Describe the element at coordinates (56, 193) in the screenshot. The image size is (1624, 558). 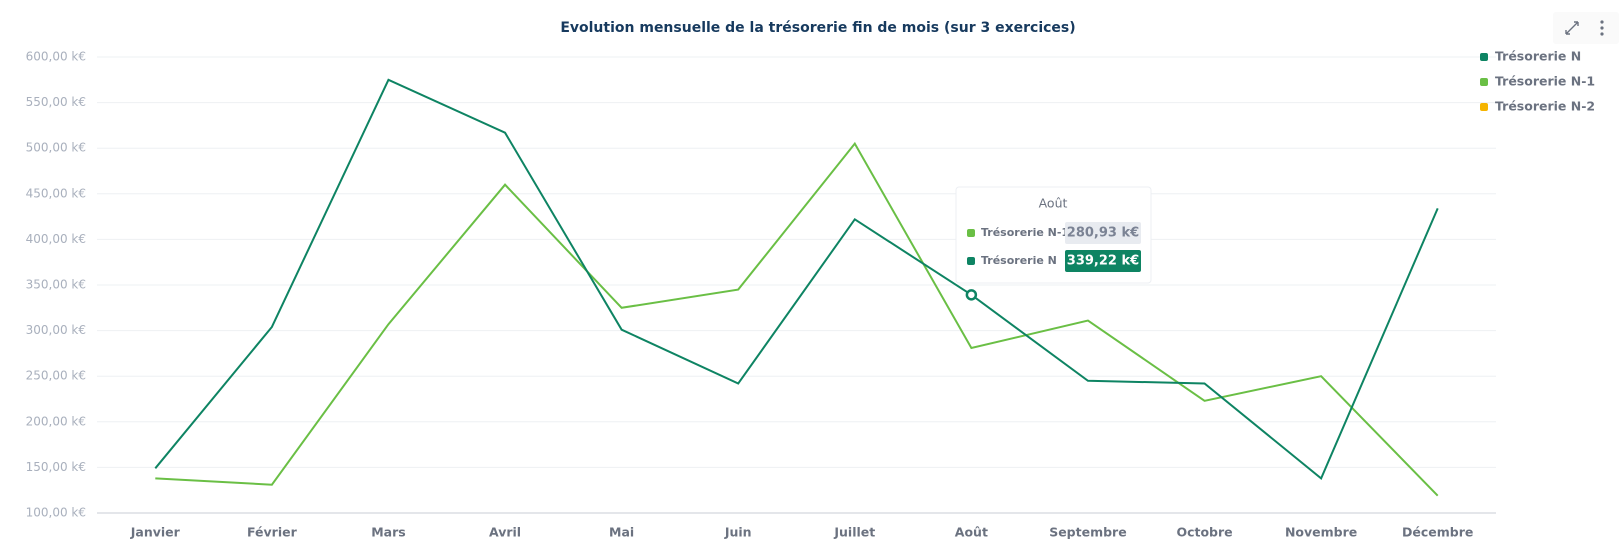
I see `y-tick-label: 450,00 k€` at that location.